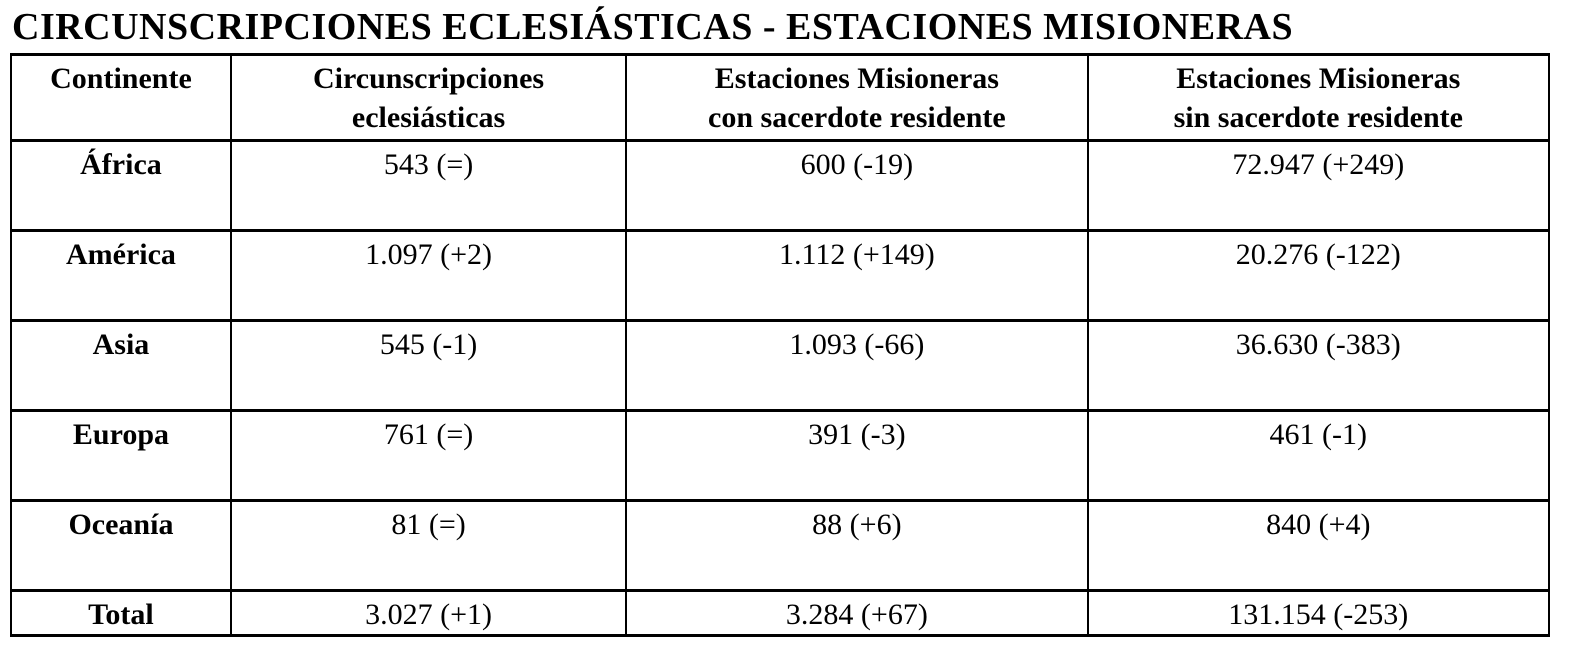 Image resolution: width=1596 pixels, height=672 pixels. Describe the element at coordinates (428, 117) in the screenshot. I see `header-line: eclesiásticas` at that location.